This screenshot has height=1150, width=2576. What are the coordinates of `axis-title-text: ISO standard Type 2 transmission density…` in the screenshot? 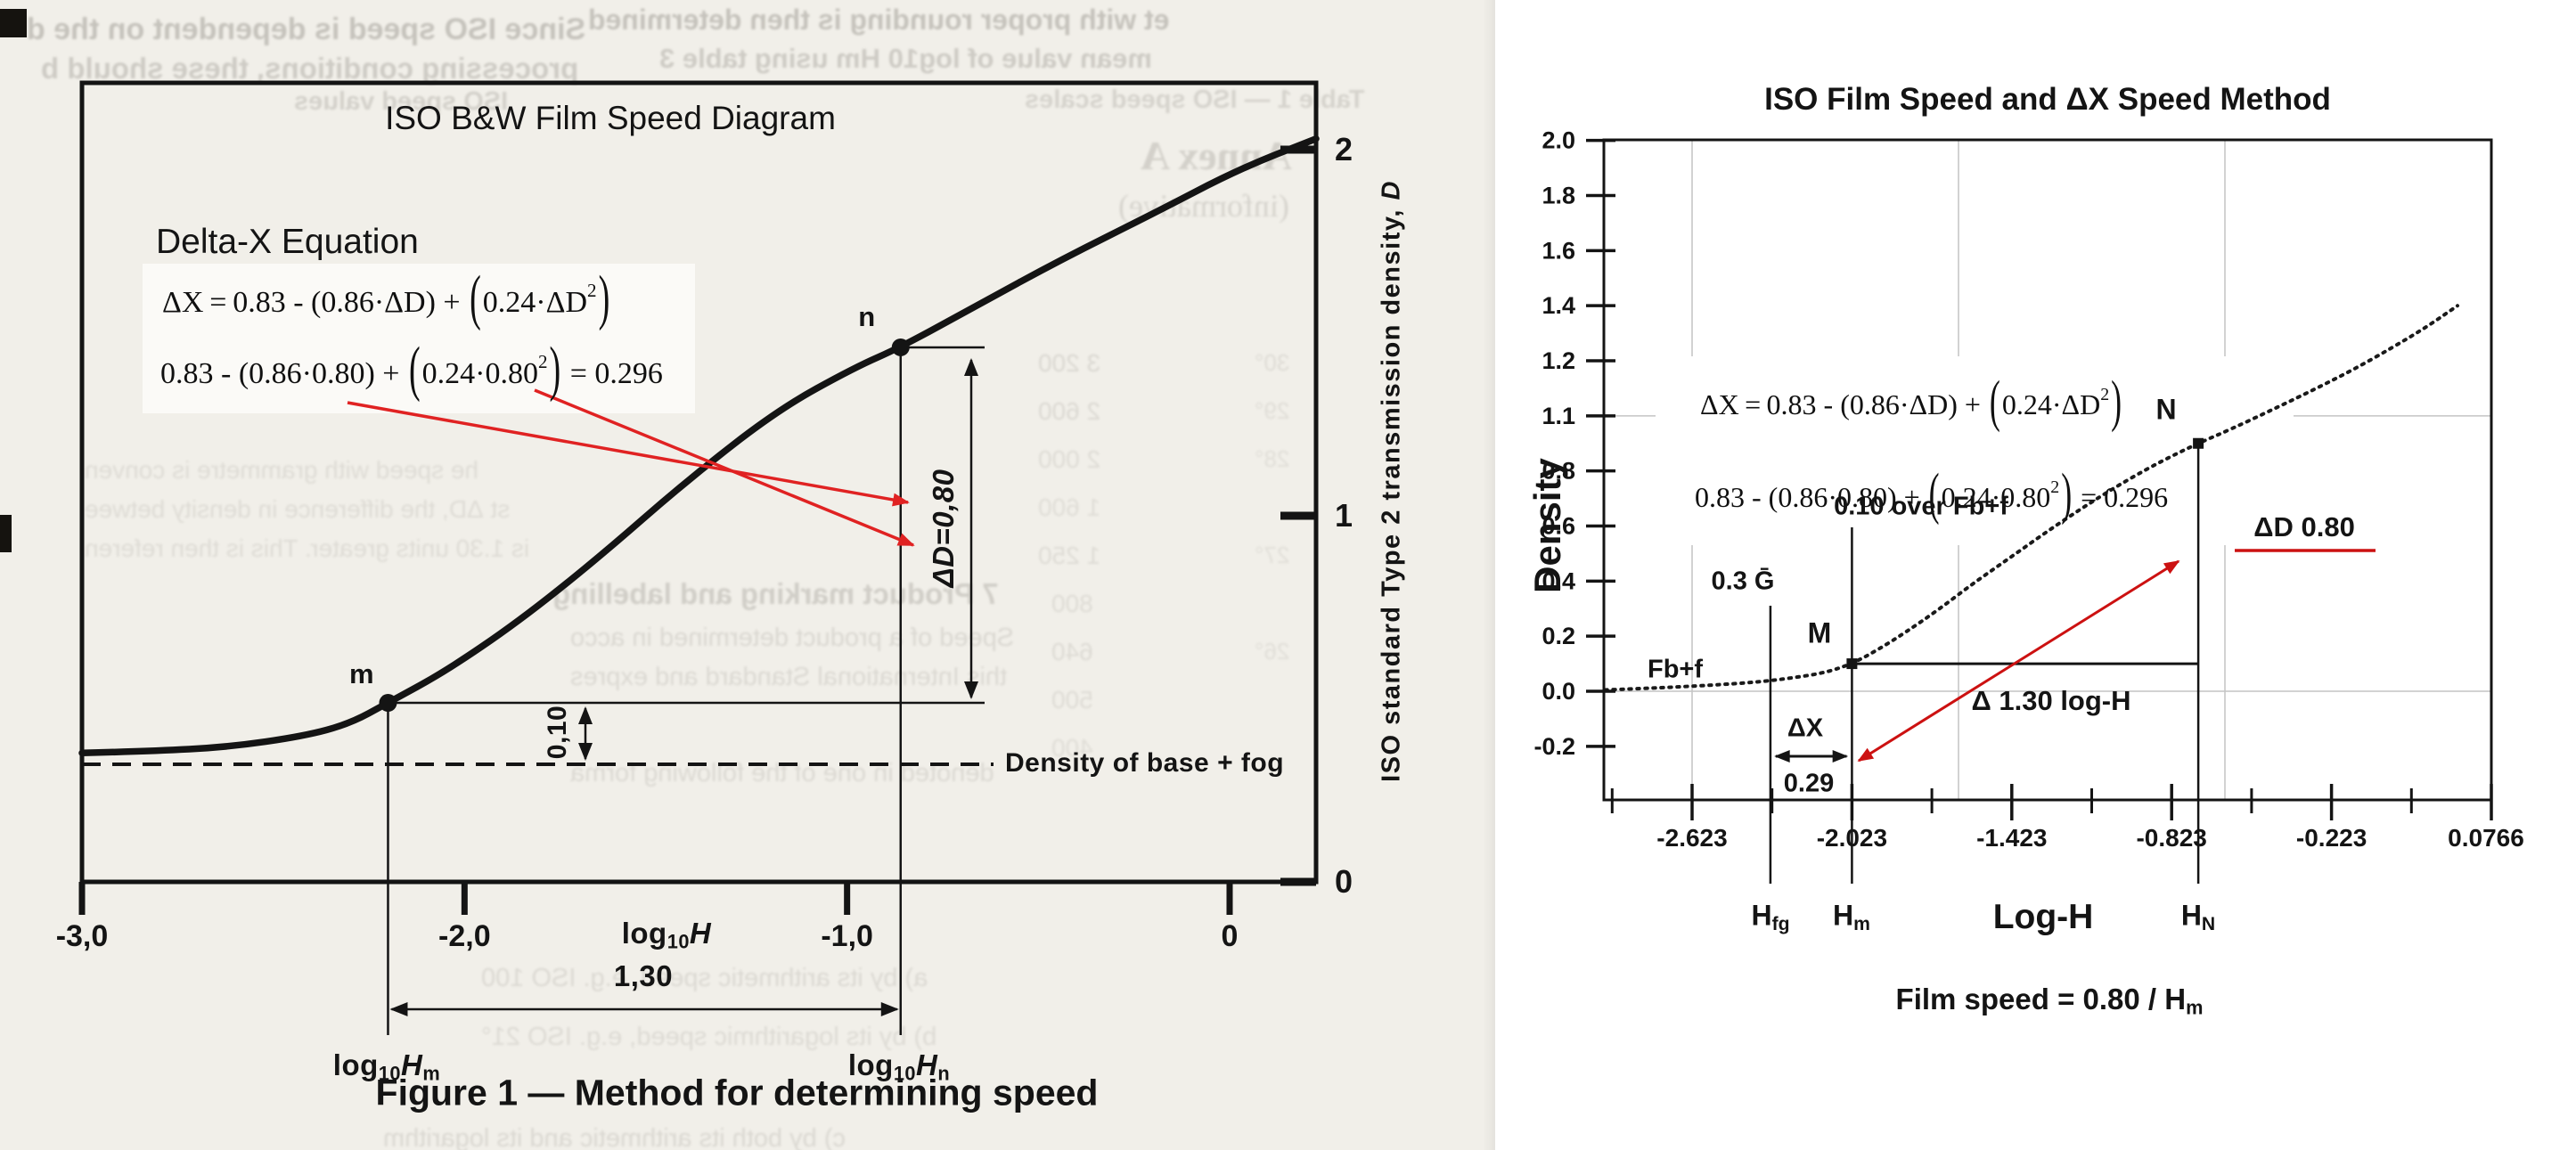 It's located at (1391, 491).